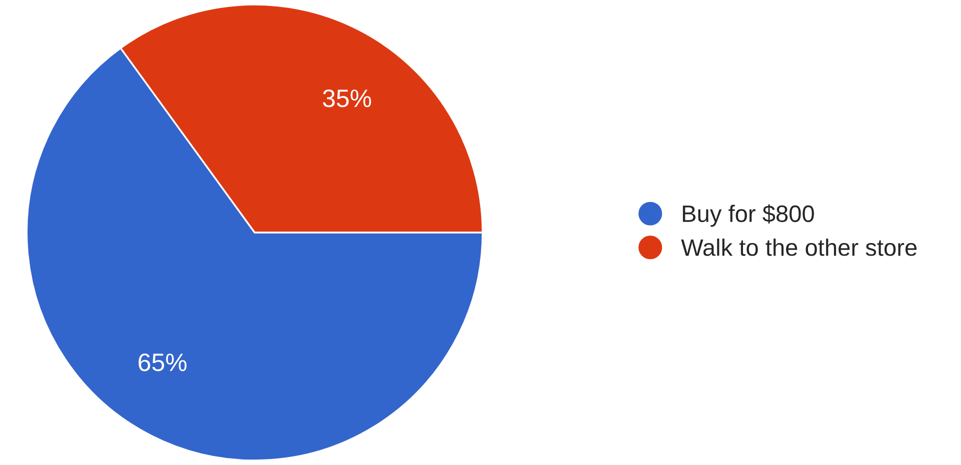 This screenshot has width=961, height=465. I want to click on data-label: 35%, so click(347, 98).